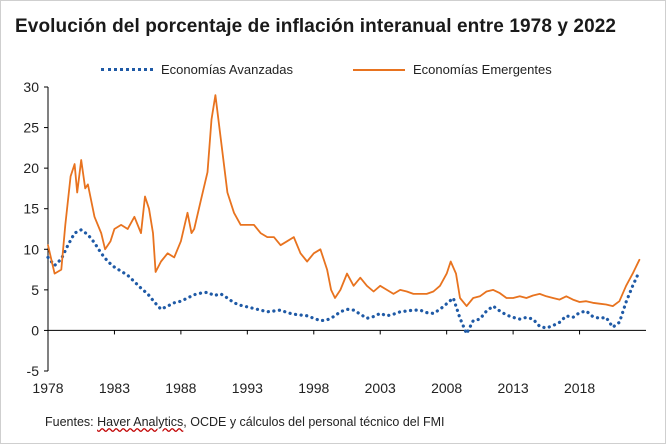 This screenshot has height=444, width=666. What do you see at coordinates (31, 229) in the screenshot?
I see `y-axis-tick-labels: -5 0 5 10 15 20 25 30` at bounding box center [31, 229].